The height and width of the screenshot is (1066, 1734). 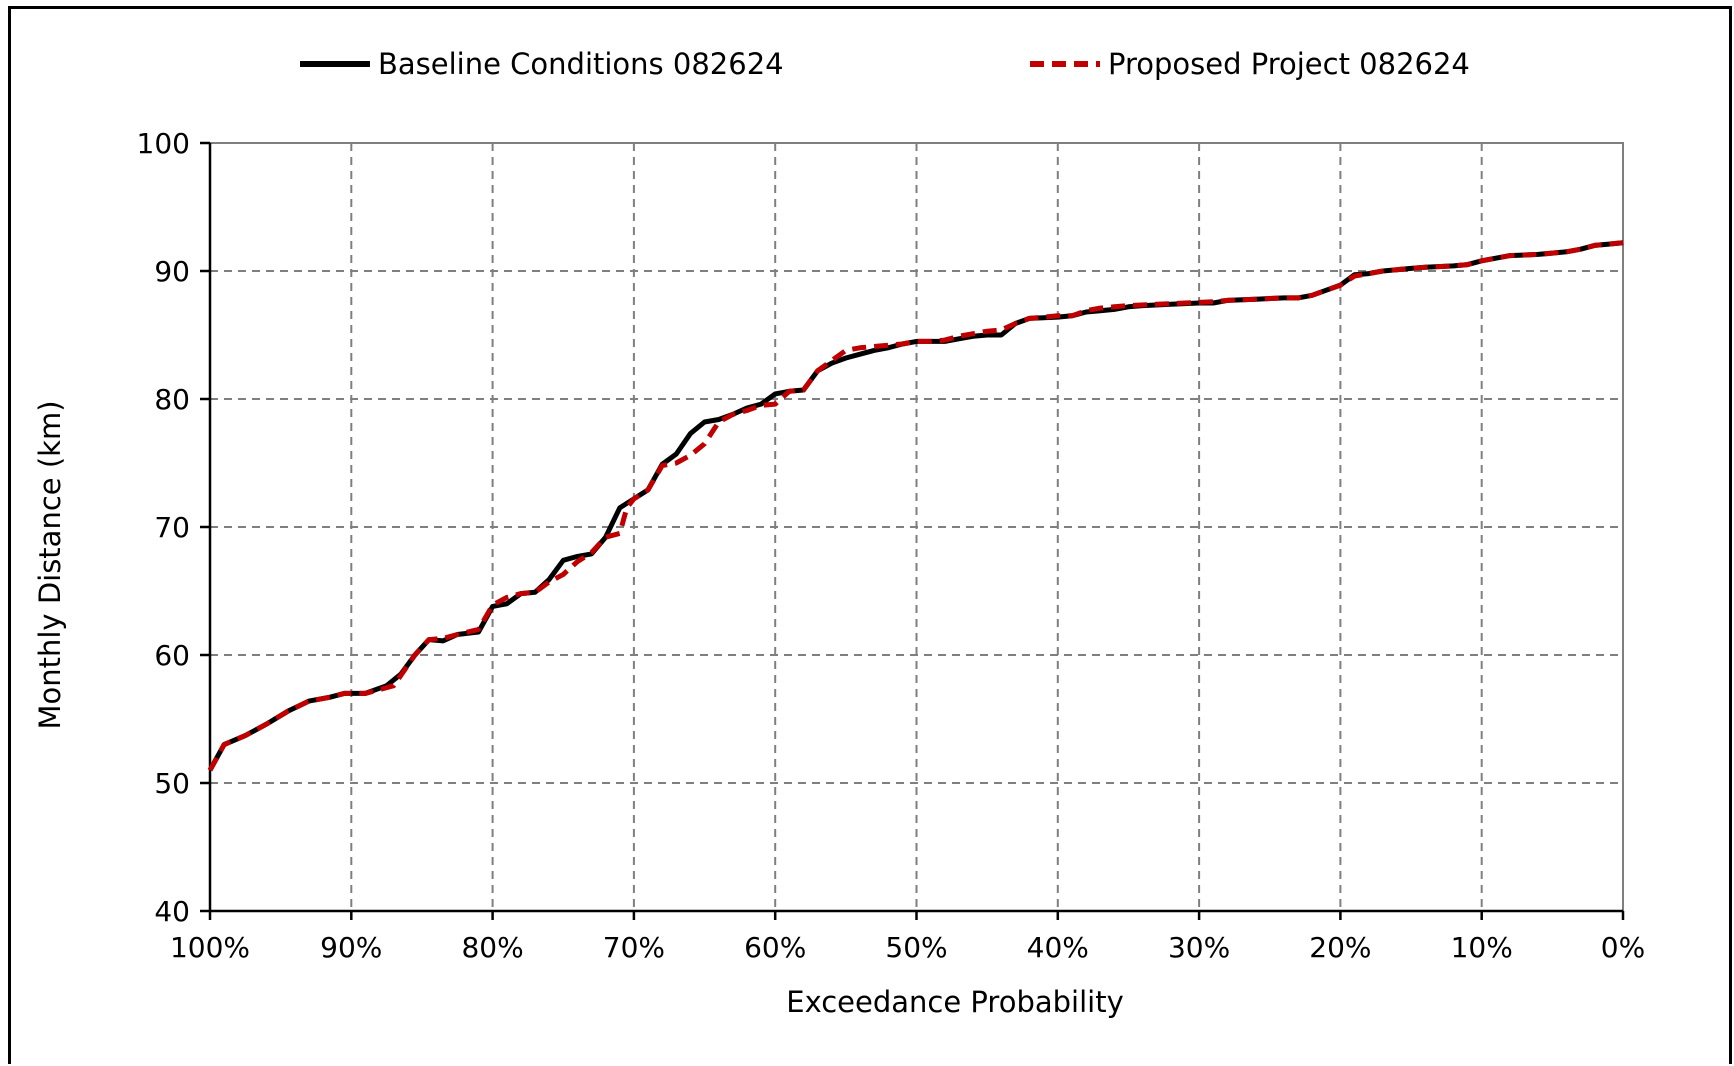 I want to click on y-axis-ticks: 40 50 60 70 80 90 100, so click(x=173, y=527).